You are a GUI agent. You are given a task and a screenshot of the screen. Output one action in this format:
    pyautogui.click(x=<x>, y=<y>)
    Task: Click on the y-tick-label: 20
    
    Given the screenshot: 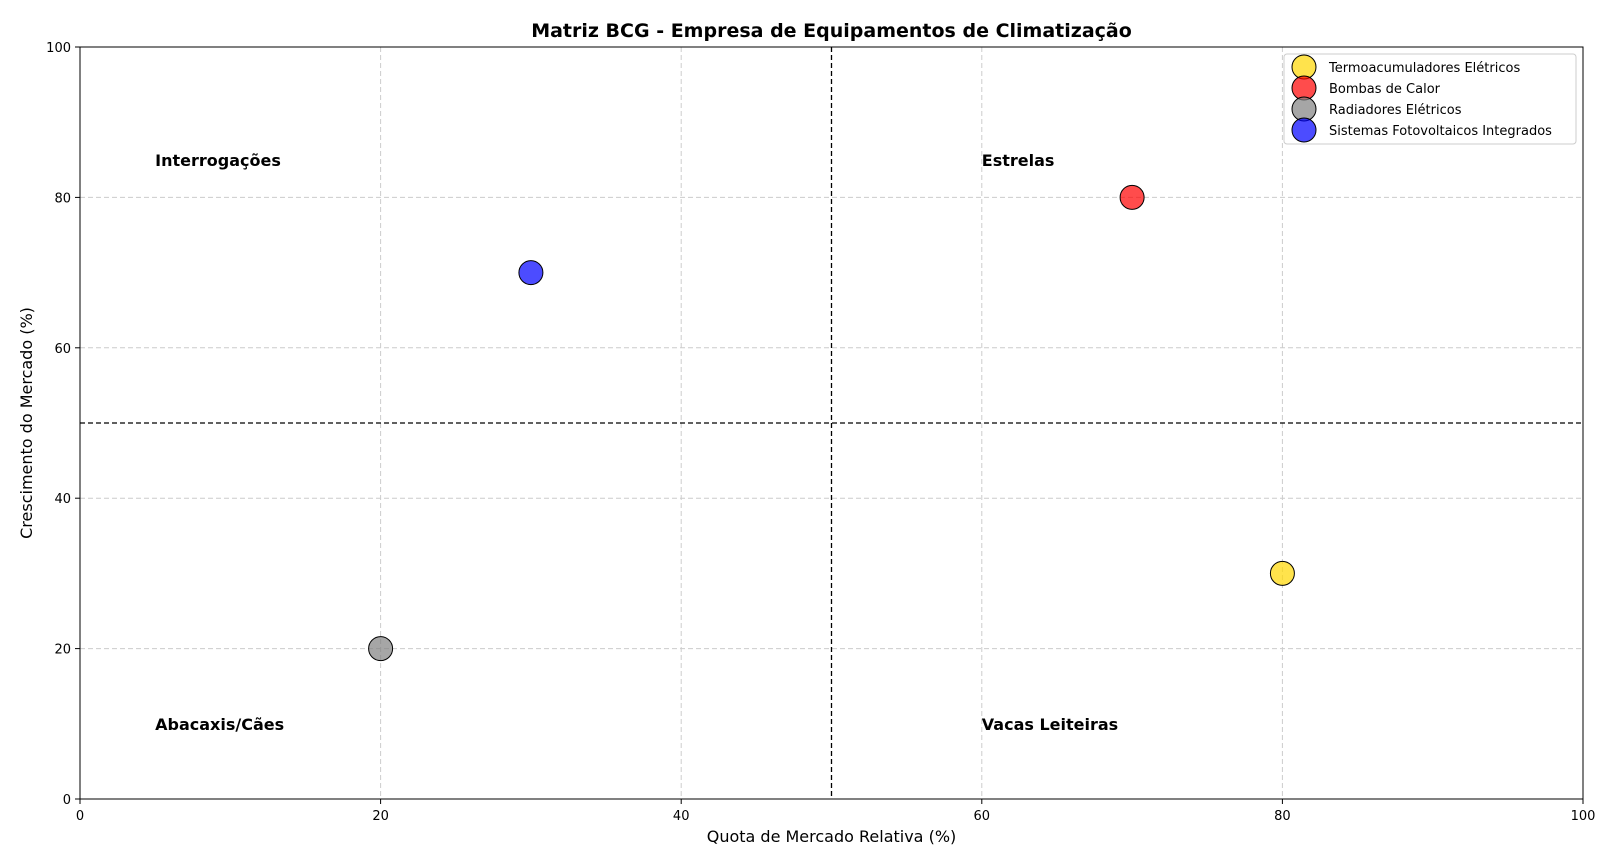 What is the action you would take?
    pyautogui.click(x=62, y=650)
    